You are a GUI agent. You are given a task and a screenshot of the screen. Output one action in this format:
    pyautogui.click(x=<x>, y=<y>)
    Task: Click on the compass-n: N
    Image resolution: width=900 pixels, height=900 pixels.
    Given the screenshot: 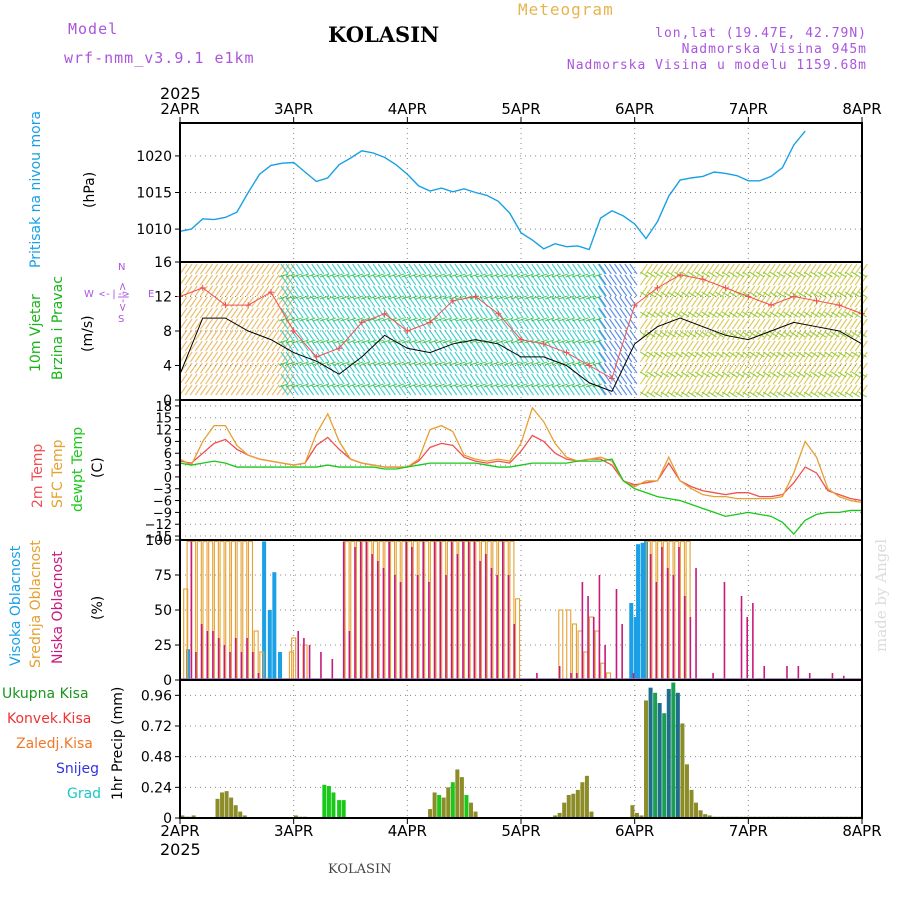 What is the action you would take?
    pyautogui.click(x=122, y=267)
    